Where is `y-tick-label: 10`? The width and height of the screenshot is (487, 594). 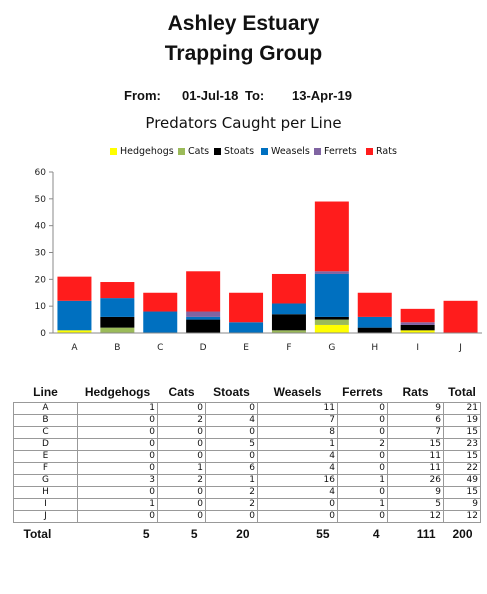 y-tick-label: 10 is located at coordinates (41, 307).